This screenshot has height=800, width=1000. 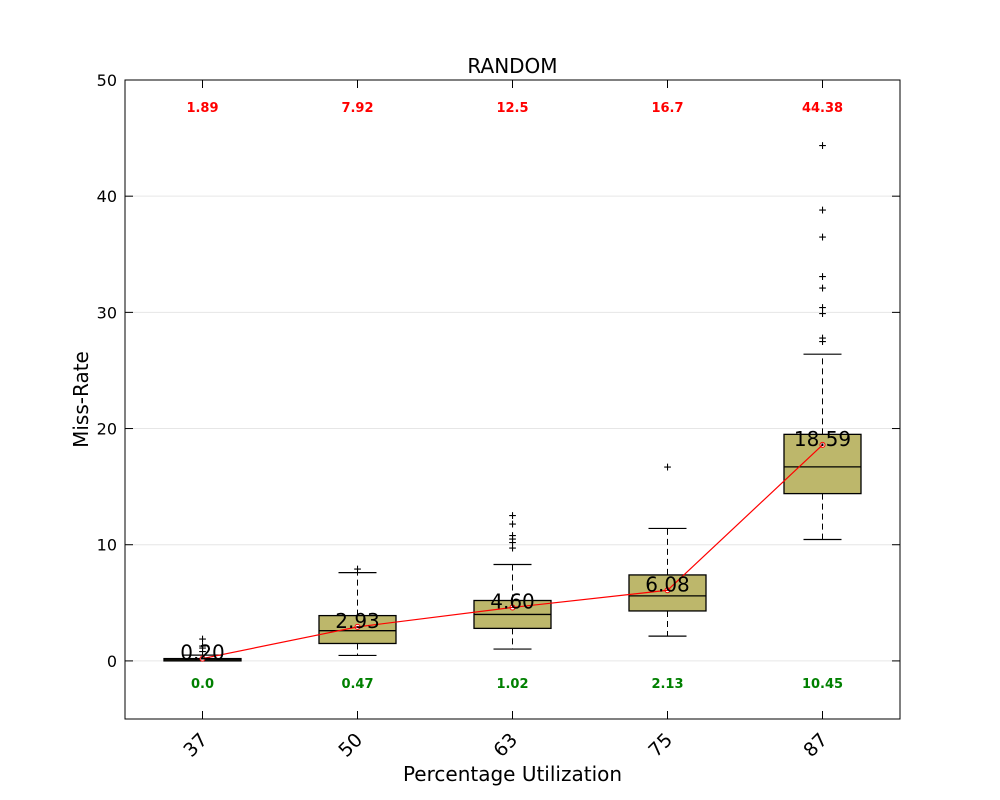 What do you see at coordinates (660, 745) in the screenshot?
I see `x-tick-label: 75` at bounding box center [660, 745].